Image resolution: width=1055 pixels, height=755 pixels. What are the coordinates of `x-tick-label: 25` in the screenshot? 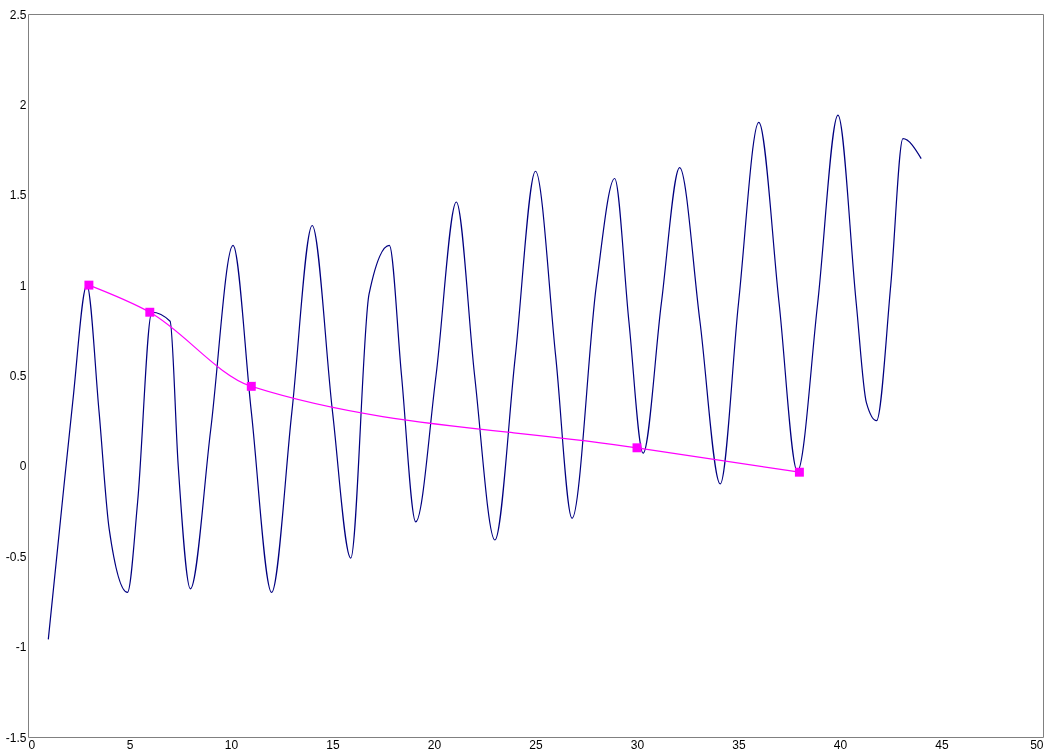 It's located at (536, 744).